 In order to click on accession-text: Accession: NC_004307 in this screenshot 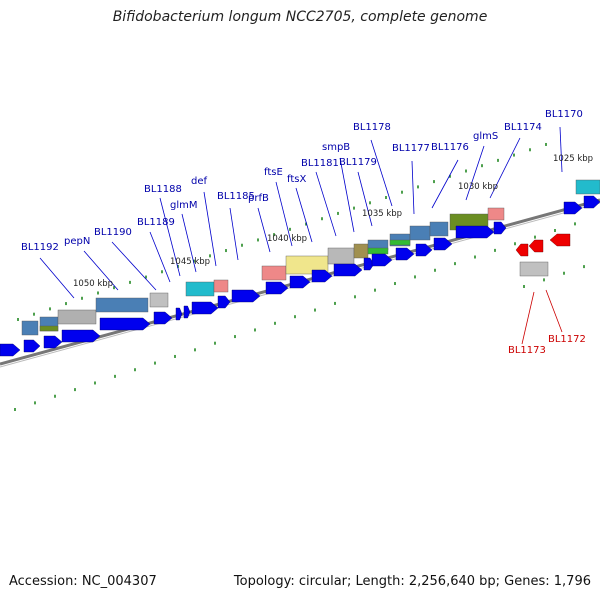, I will do `click(83, 581)`.